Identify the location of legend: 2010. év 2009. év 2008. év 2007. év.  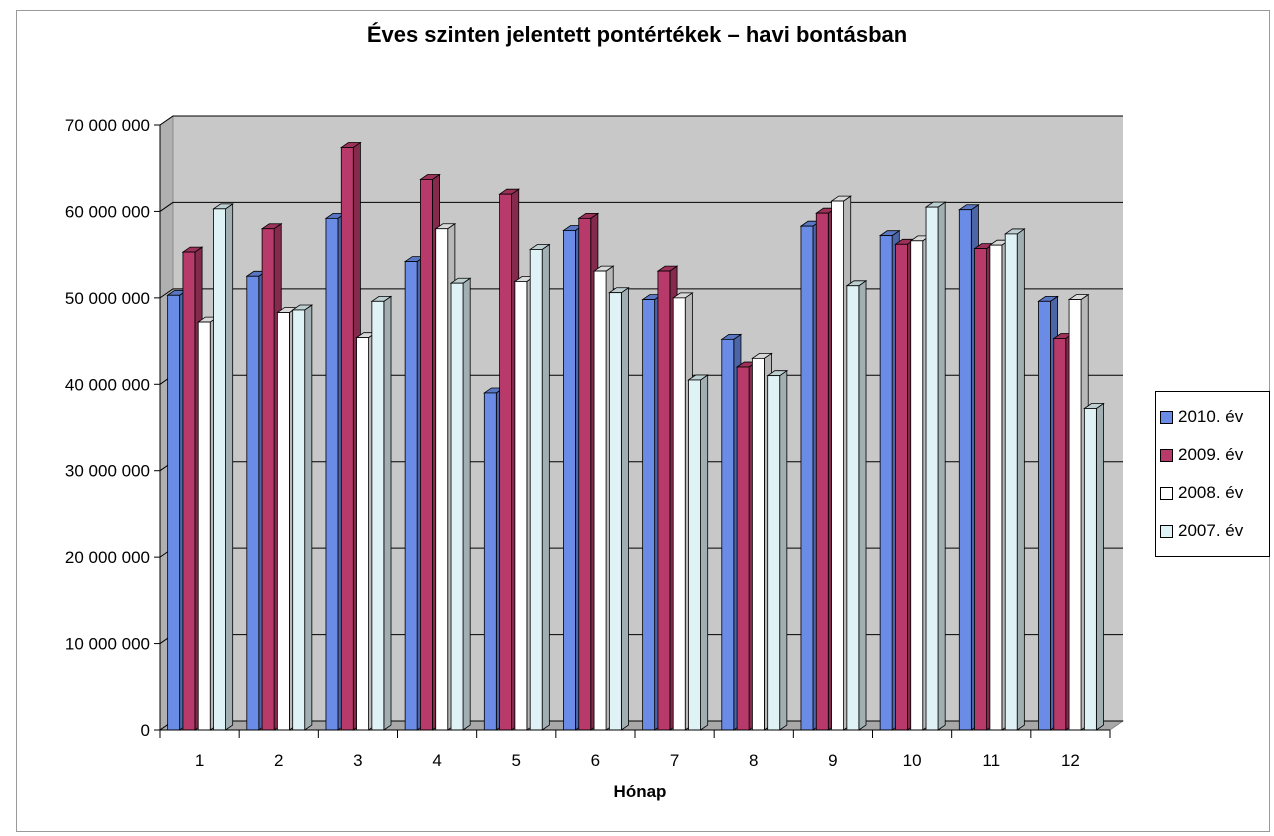
(1212, 474).